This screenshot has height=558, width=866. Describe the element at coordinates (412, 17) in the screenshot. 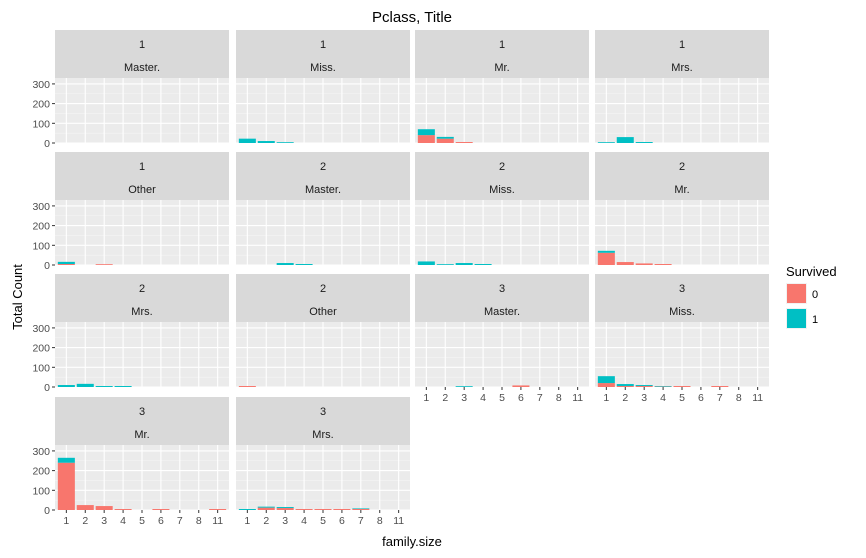

I see `chart-title: Pclass, Title` at that location.